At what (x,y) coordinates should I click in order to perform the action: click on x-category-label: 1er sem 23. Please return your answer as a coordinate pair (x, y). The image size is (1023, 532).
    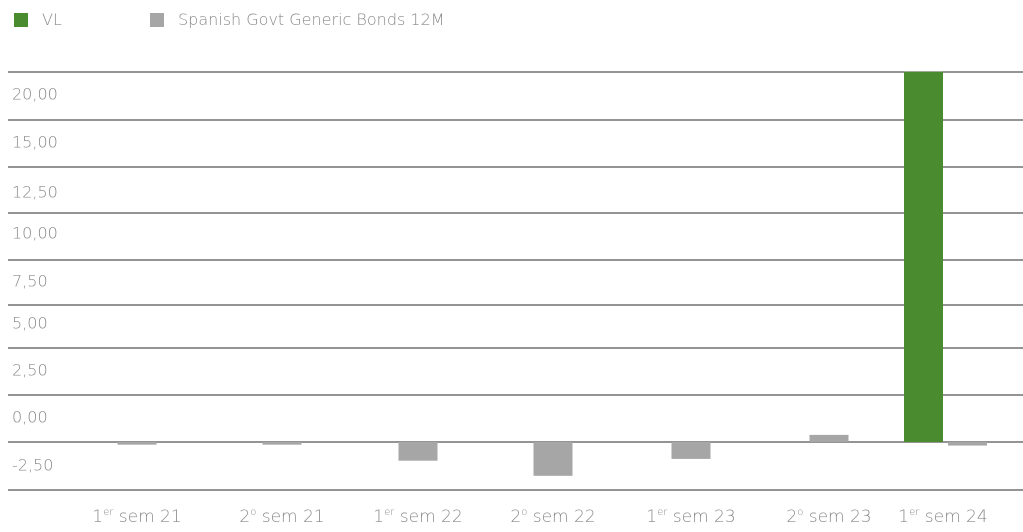
    Looking at the image, I should click on (690, 517).